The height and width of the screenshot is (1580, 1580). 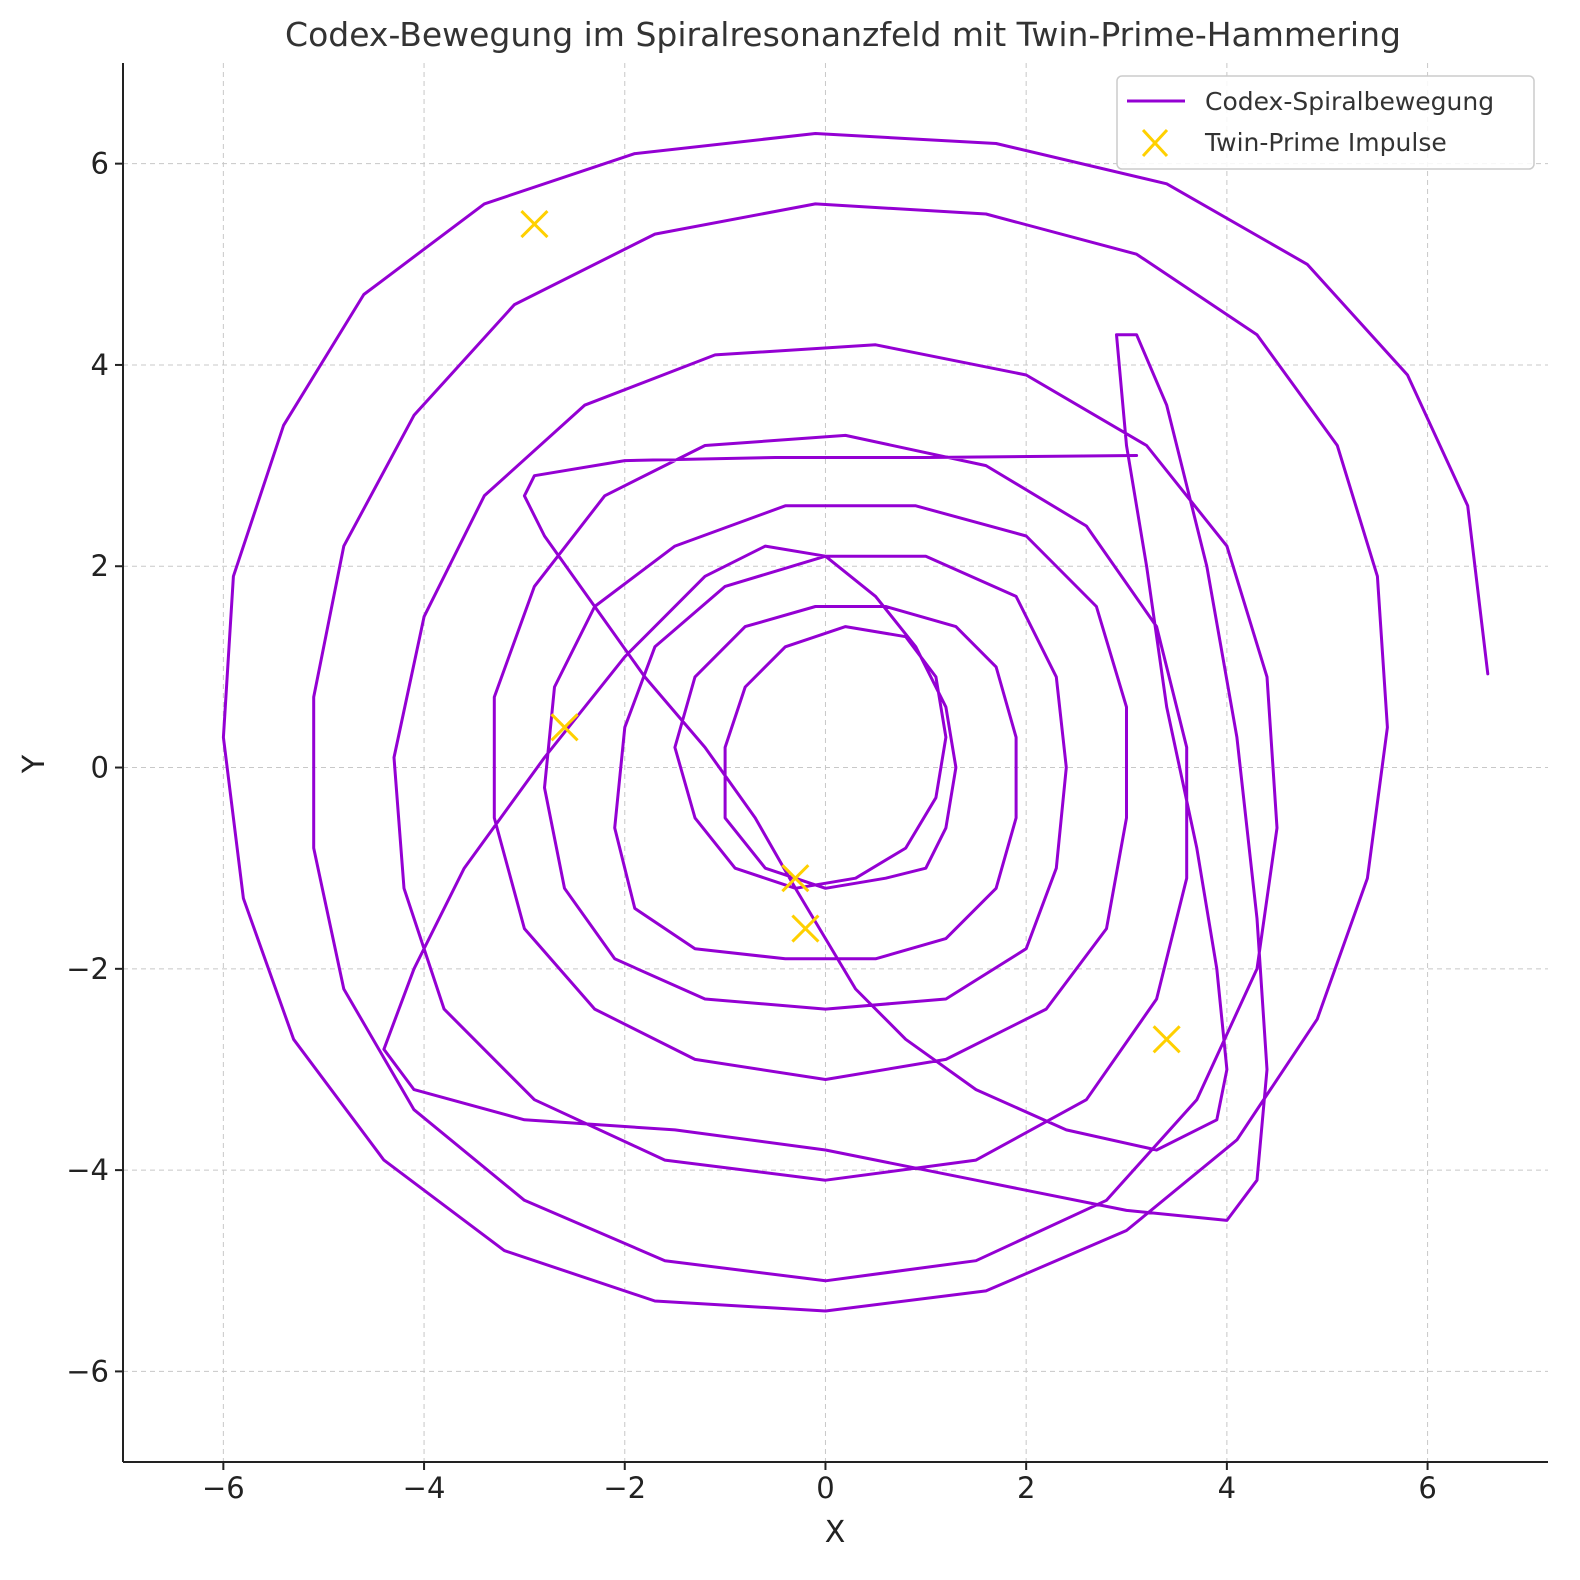 What do you see at coordinates (424, 1488) in the screenshot?
I see `x-tick-label: −4` at bounding box center [424, 1488].